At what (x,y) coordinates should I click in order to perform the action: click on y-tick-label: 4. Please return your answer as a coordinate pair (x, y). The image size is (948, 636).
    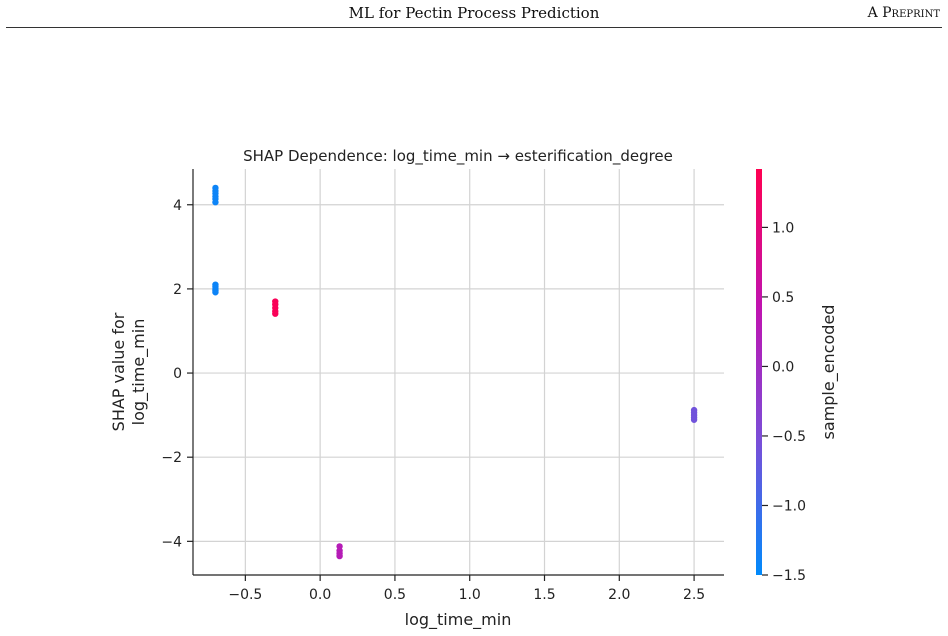
    Looking at the image, I should click on (177, 206).